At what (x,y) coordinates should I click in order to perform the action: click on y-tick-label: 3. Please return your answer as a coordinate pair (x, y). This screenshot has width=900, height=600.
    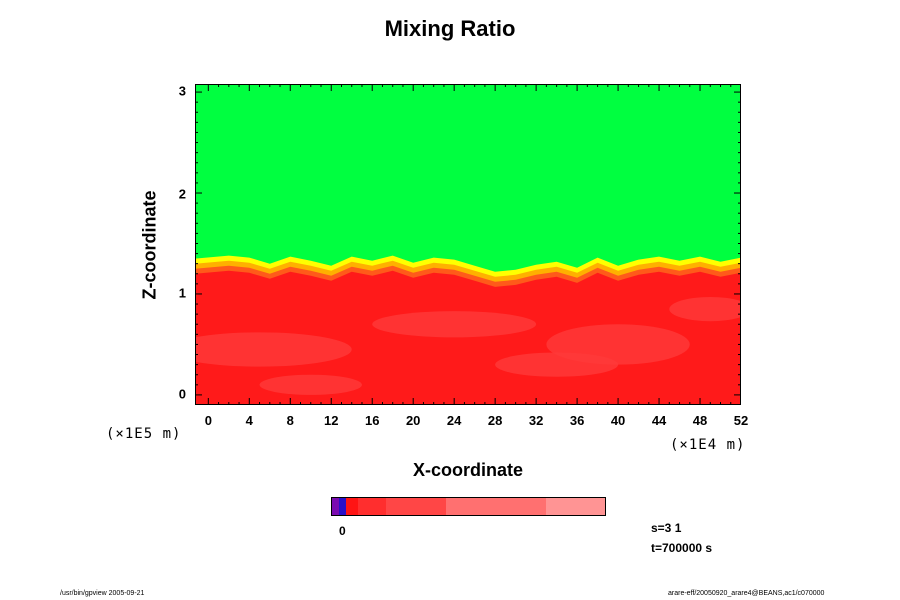
    Looking at the image, I should click on (182, 91).